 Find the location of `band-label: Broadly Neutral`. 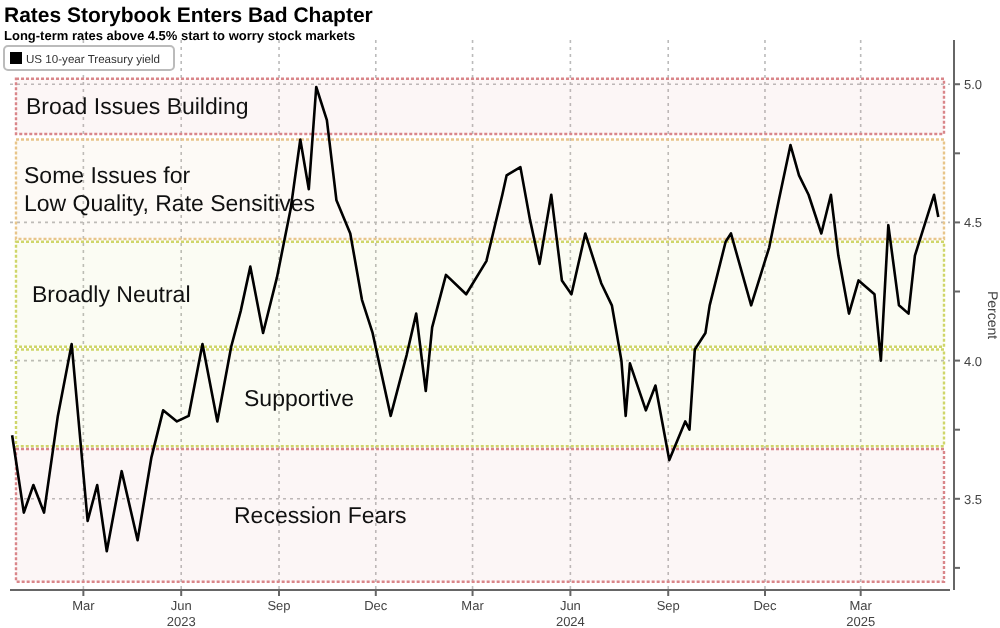

band-label: Broadly Neutral is located at coordinates (111, 296).